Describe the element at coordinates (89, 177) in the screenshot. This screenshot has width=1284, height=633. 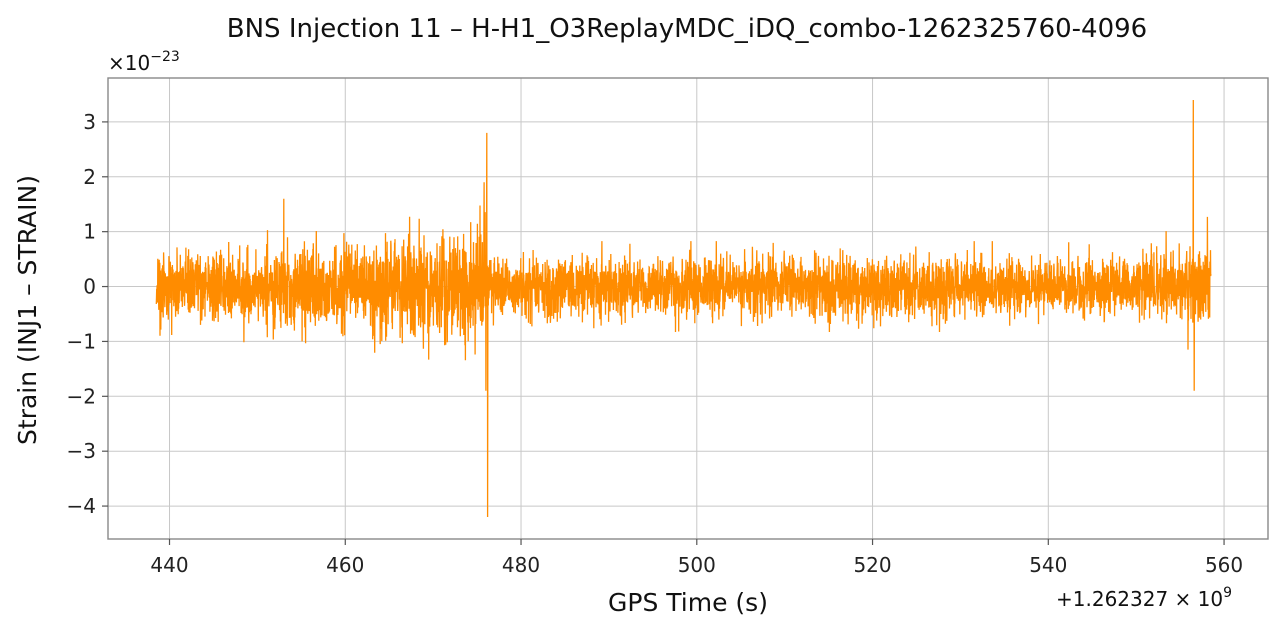
I see `y-tick-label: 2` at that location.